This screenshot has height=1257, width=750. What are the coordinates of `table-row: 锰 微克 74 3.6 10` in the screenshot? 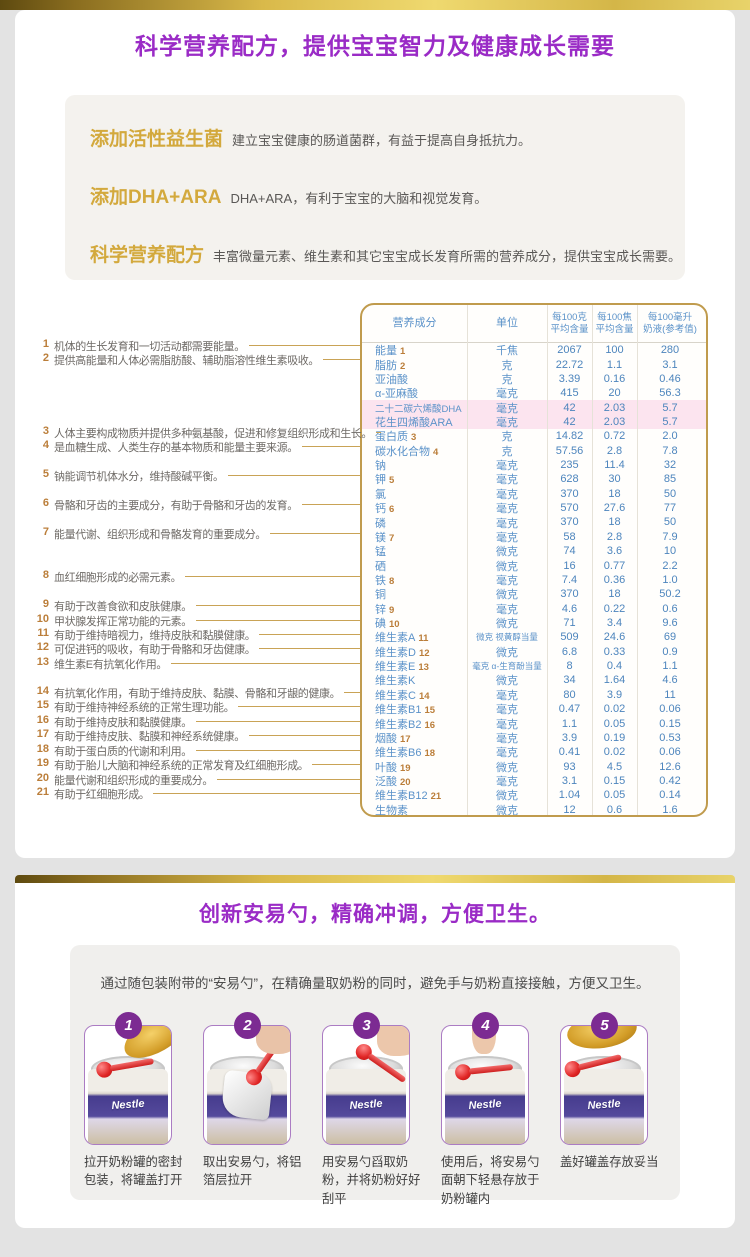 It's located at (534, 551).